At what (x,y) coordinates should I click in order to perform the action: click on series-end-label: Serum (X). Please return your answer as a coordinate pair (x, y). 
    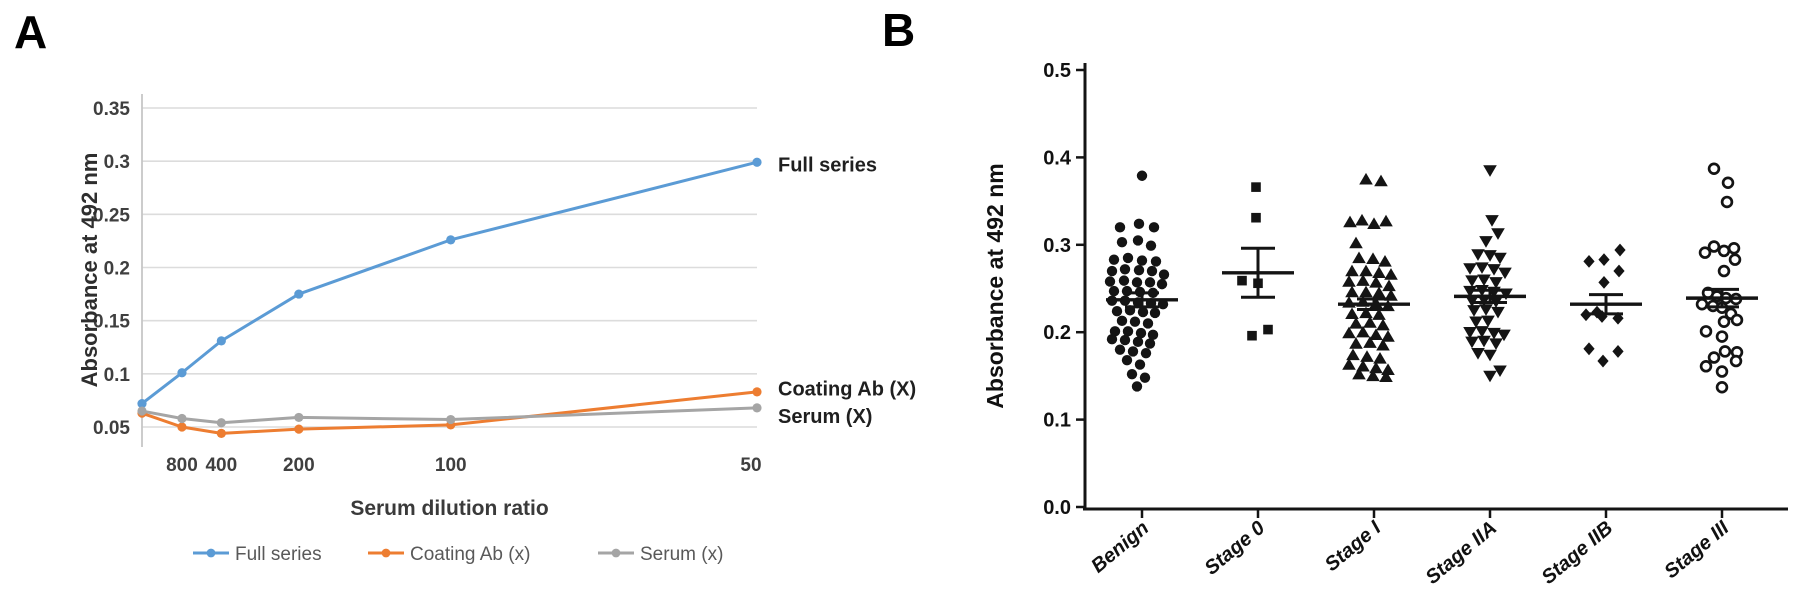
    Looking at the image, I should click on (825, 417).